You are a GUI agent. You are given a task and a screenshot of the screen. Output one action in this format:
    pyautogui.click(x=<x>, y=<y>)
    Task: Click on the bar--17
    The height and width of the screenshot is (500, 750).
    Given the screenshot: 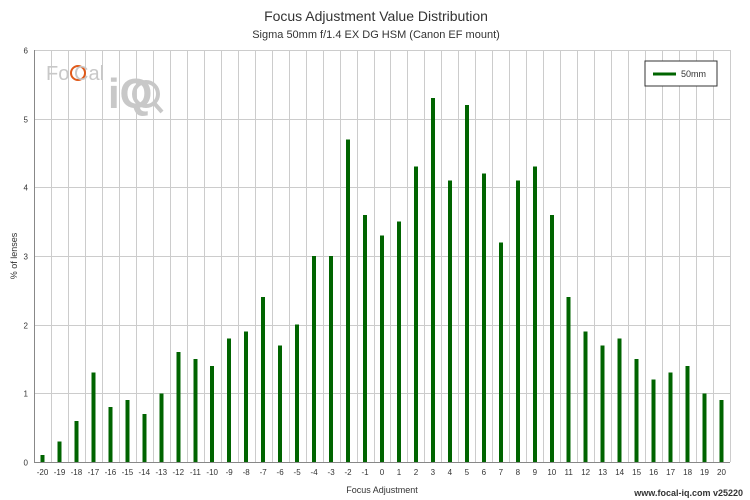 What is the action you would take?
    pyautogui.click(x=93, y=417)
    